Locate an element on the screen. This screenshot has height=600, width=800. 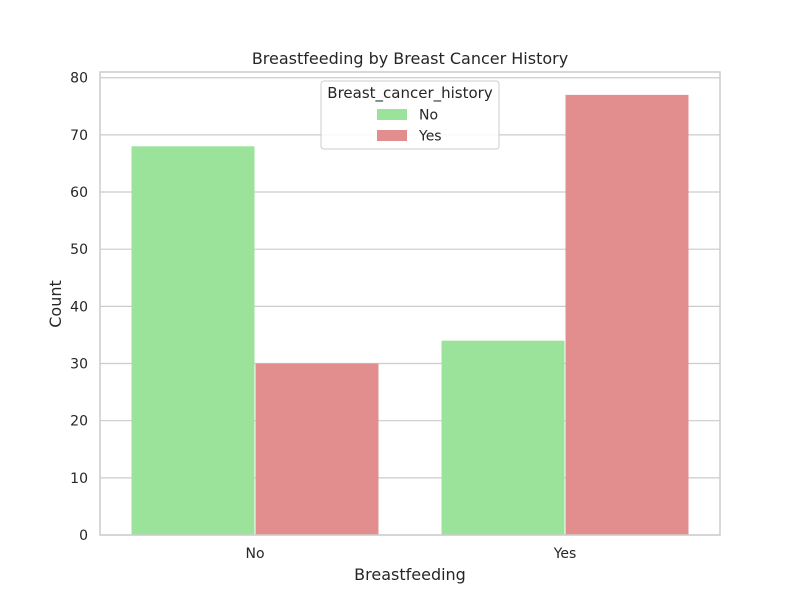
legend-title: Breast_cancer_history is located at coordinates (410, 93).